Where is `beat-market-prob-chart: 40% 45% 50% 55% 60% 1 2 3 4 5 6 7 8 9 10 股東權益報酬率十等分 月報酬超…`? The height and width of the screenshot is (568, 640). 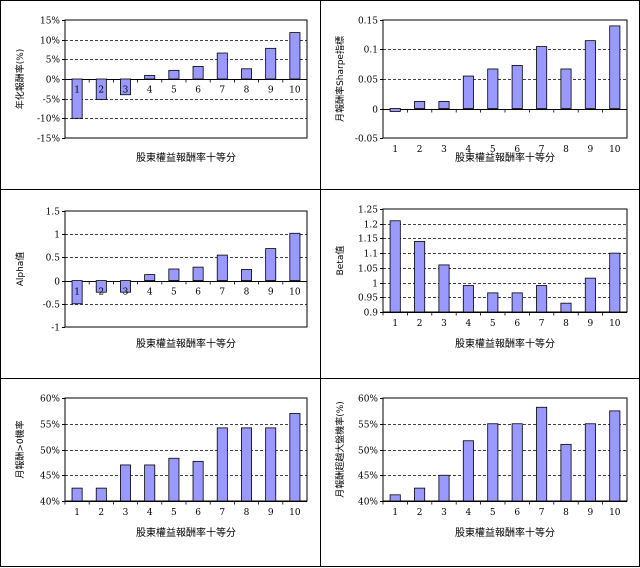
beat-market-prob-chart: 40% 45% 50% 55% 60% 1 2 3 4 5 6 7 8 9 10 股東權益報酬率十等分 月報酬超… is located at coordinates (481, 467).